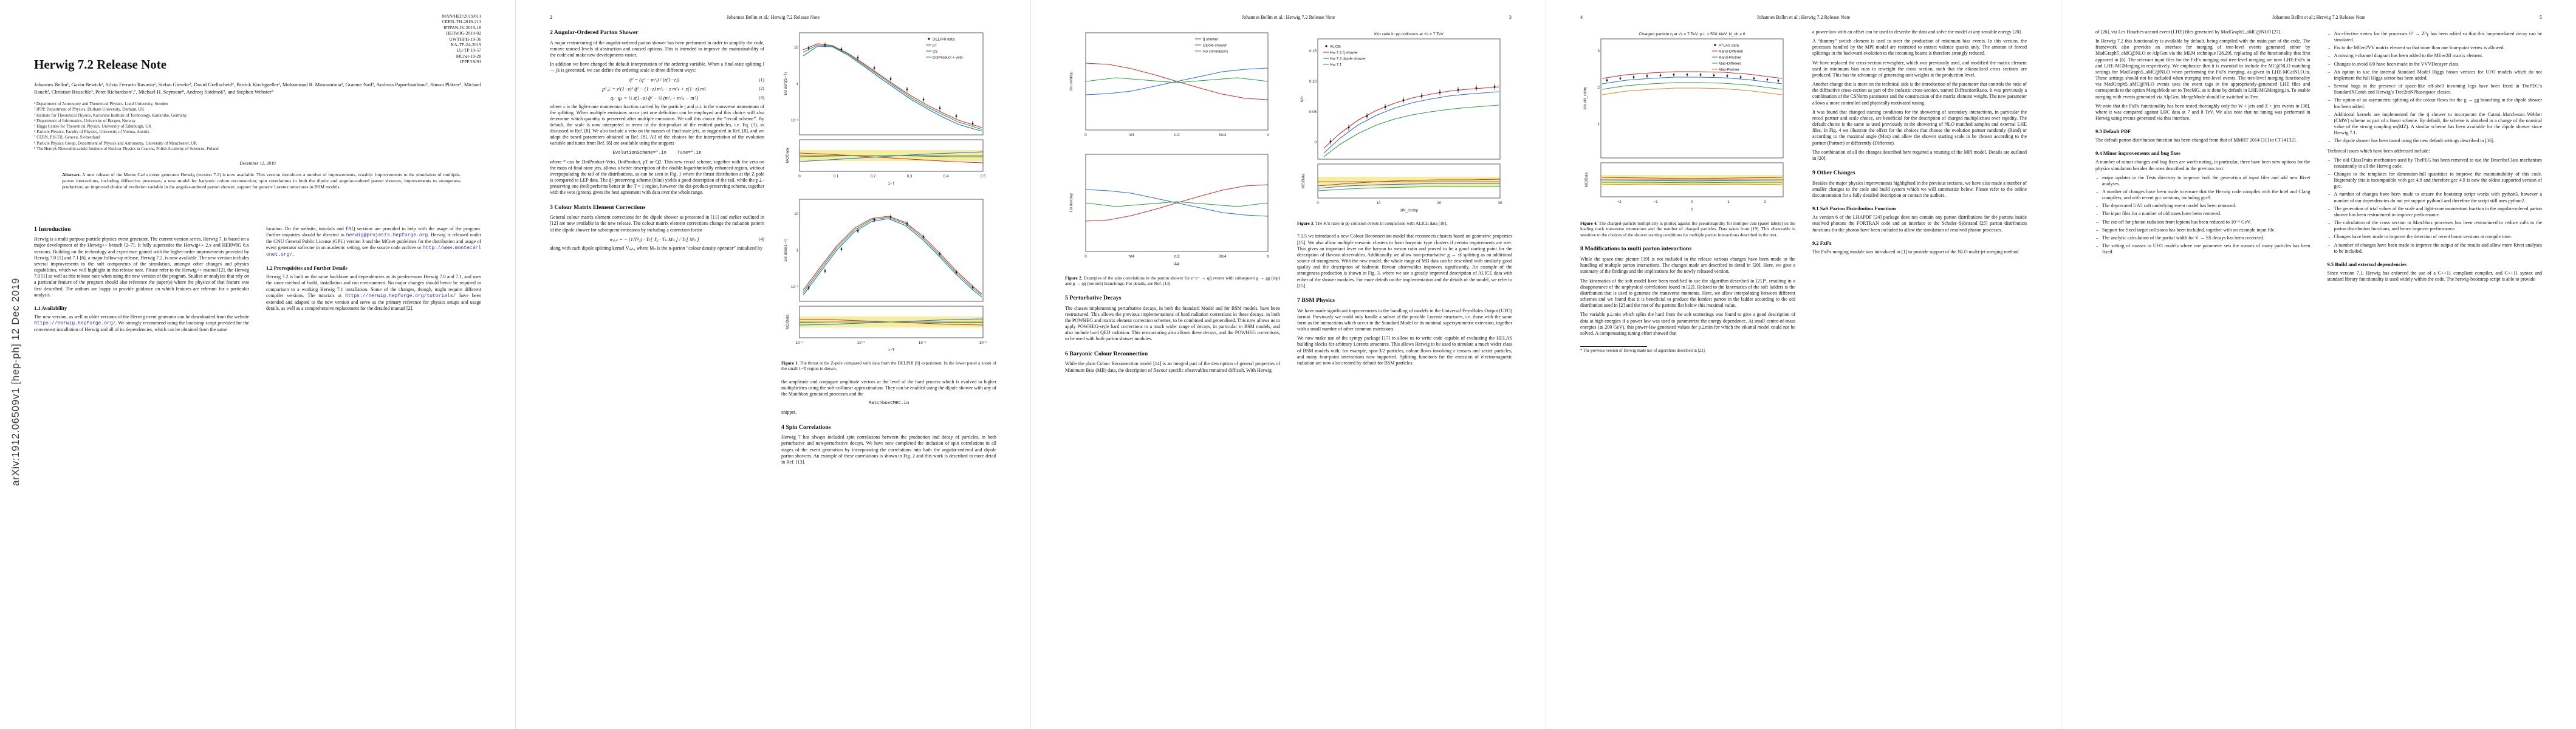 This screenshot has height=729, width=2576. What do you see at coordinates (1093, 298) in the screenshot?
I see `section-heading: 5 Perturbative Decays` at bounding box center [1093, 298].